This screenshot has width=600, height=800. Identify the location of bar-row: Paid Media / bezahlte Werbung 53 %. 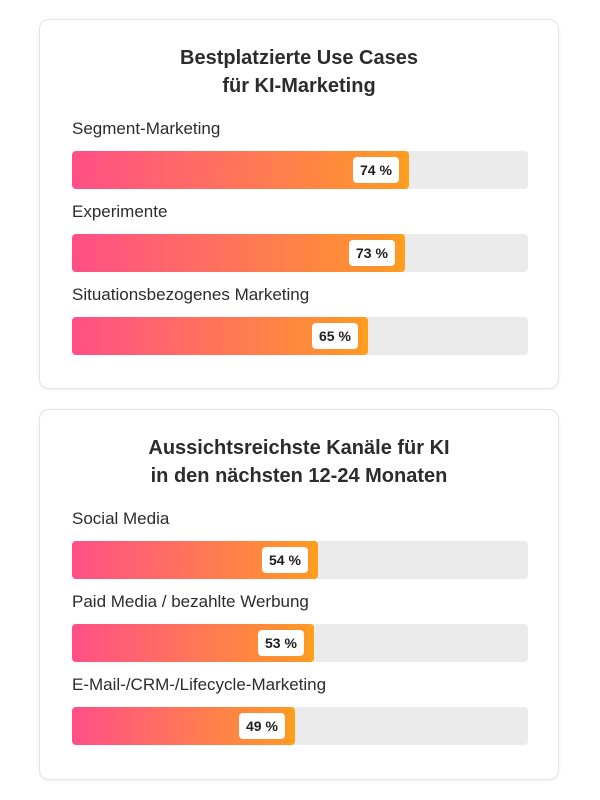
(300, 627).